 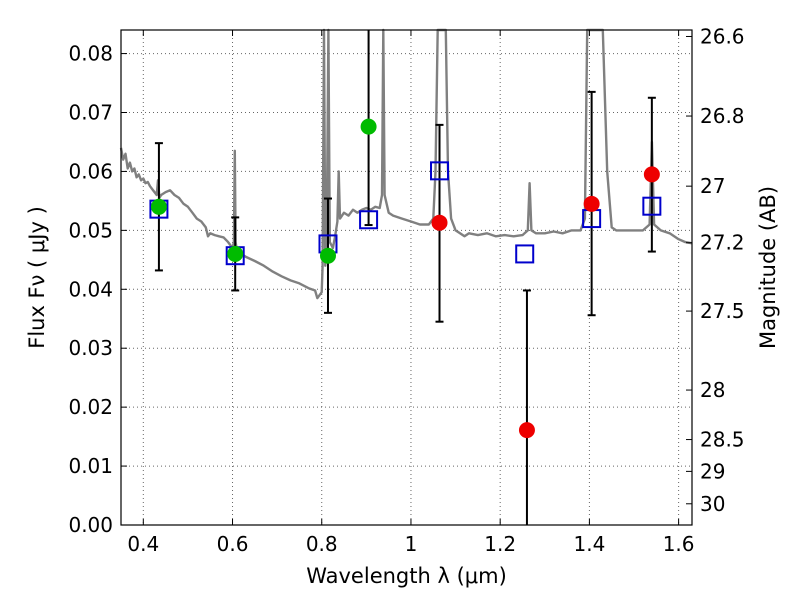 What do you see at coordinates (411, 544) in the screenshot?
I see `x-tick-label: 1` at bounding box center [411, 544].